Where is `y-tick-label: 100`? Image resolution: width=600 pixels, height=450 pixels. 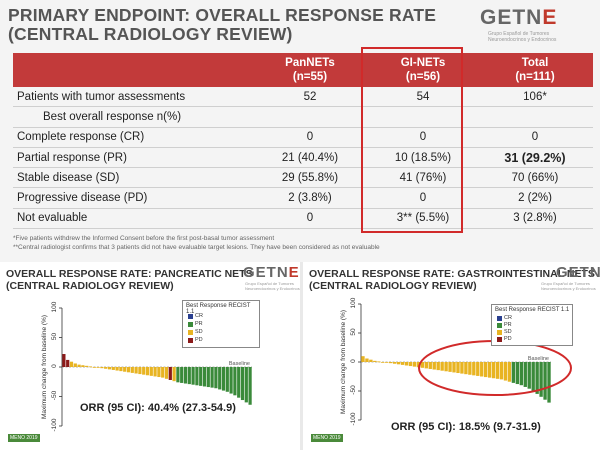
y-tick-label: 100 is located at coordinates (353, 302).